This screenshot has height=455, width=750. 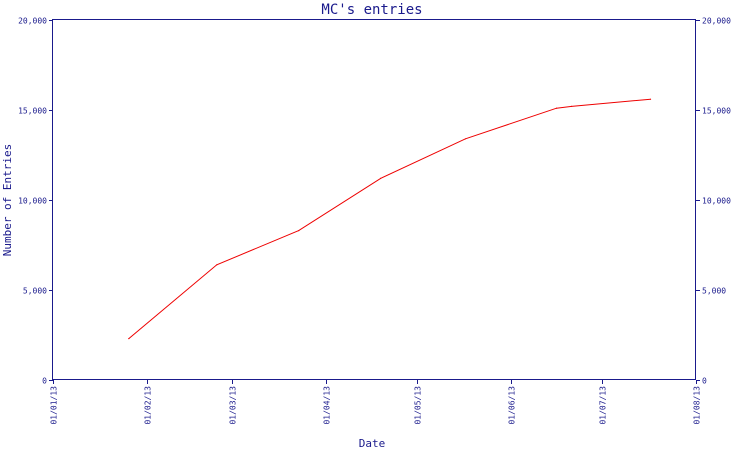 I want to click on y-tick-label-right: 5,000, so click(x=714, y=291).